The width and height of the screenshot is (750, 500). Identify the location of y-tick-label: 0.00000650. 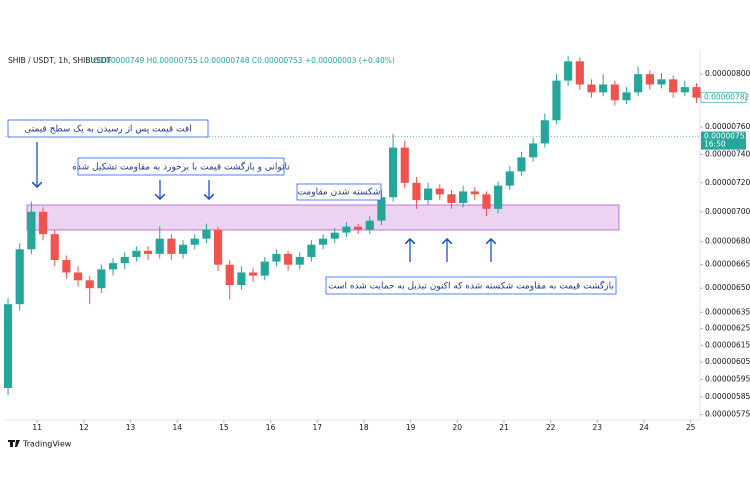
(727, 287).